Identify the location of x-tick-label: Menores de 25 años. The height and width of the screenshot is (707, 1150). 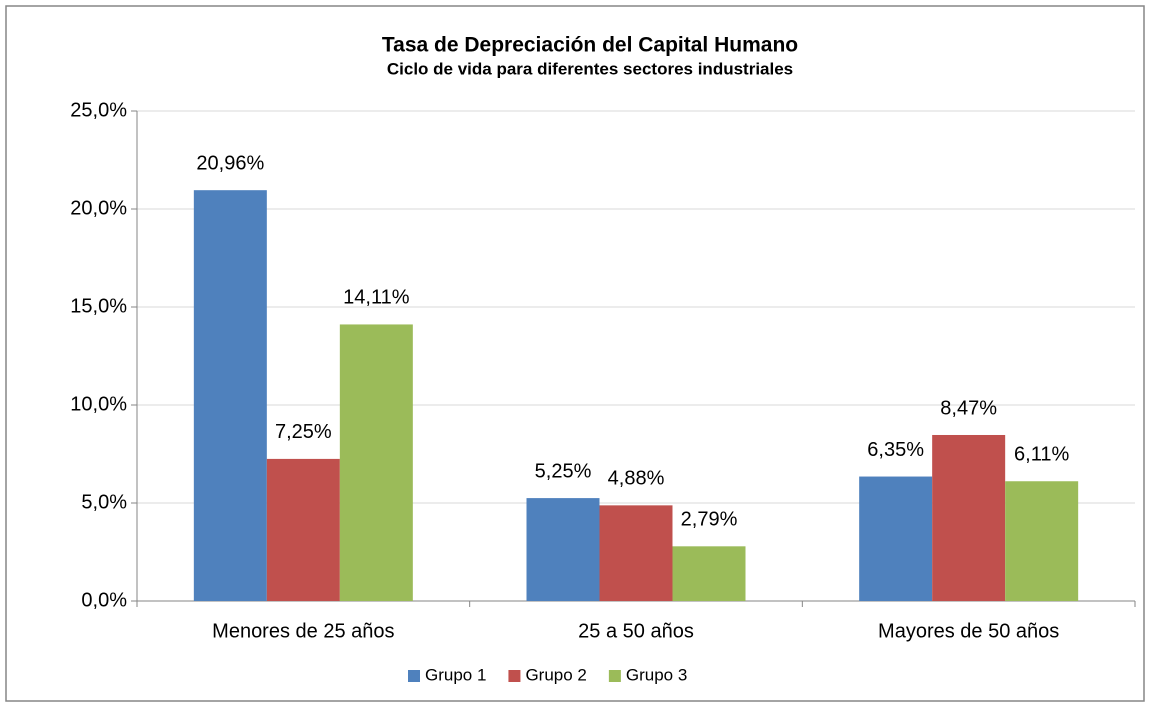
(303, 631).